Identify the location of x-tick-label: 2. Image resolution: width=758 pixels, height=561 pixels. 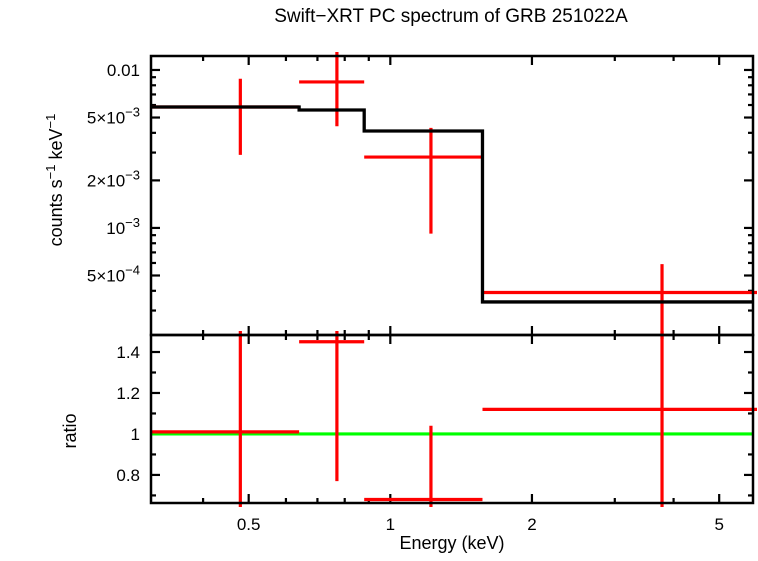
(531, 524).